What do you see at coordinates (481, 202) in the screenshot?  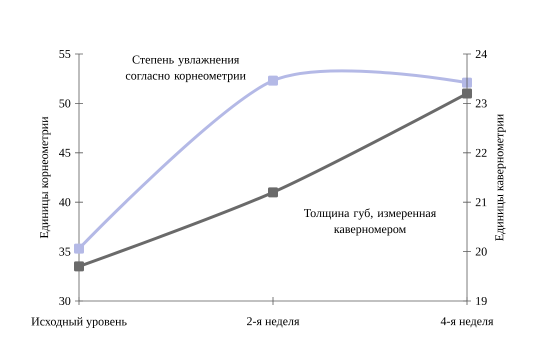 I see `y2-tick-label: 21` at bounding box center [481, 202].